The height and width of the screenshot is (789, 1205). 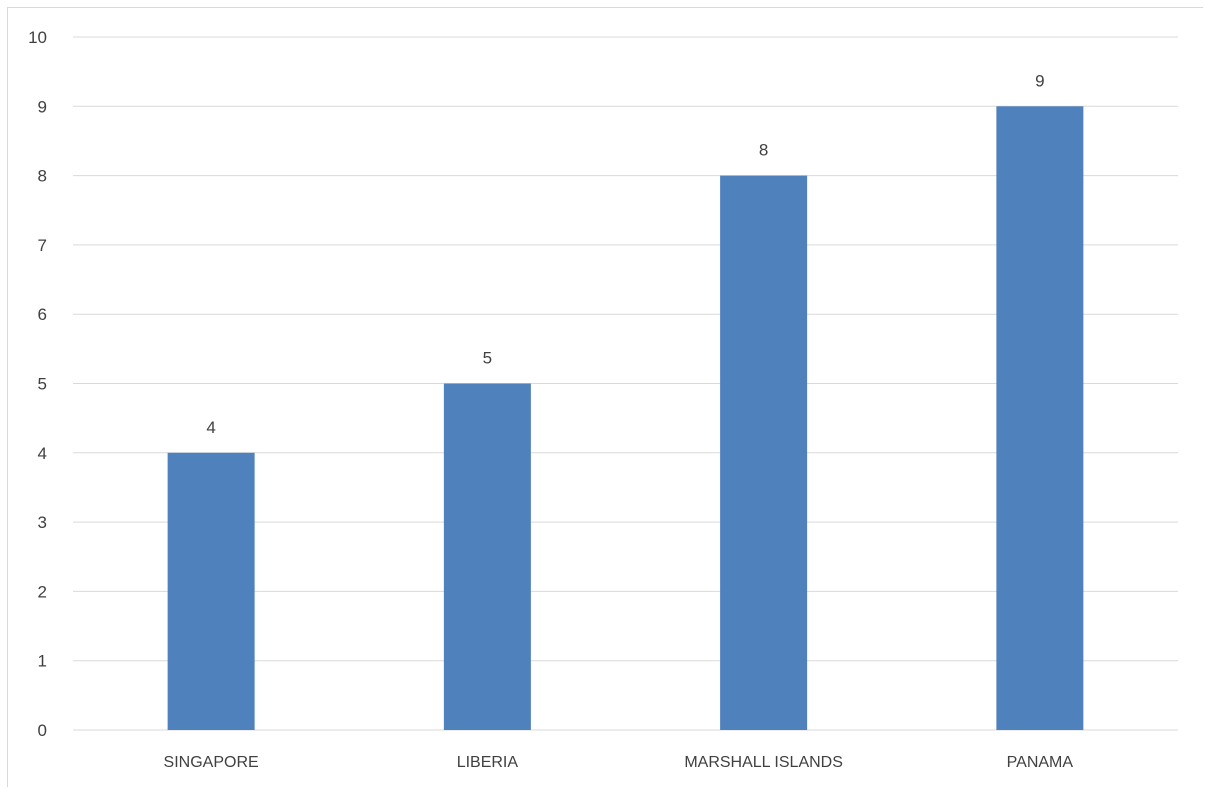 What do you see at coordinates (37, 37) in the screenshot?
I see `y-tick-label: 10` at bounding box center [37, 37].